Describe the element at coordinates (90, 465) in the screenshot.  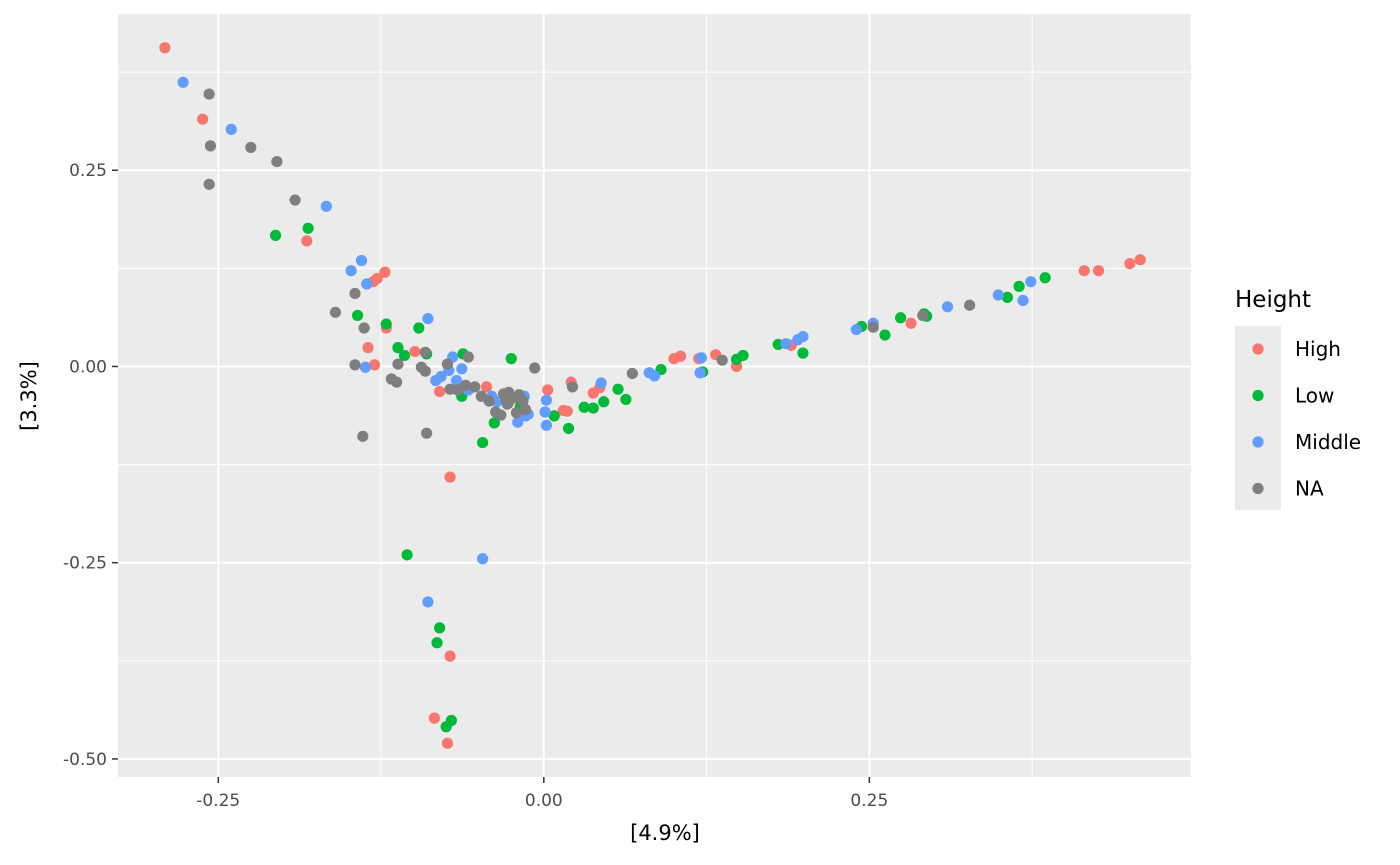
I see `y-axis: 0.25 0.00 -0.25 -0.50` at that location.